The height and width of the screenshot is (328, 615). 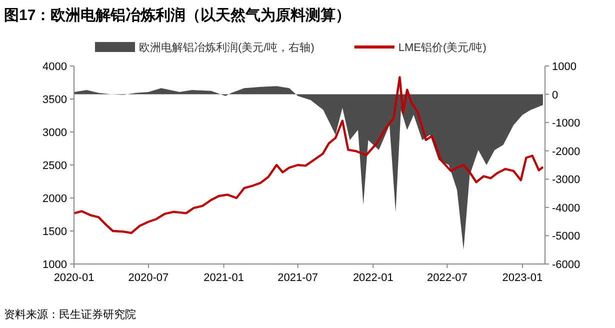 I want to click on legend-label: LME铝价(美元/吨), so click(x=442, y=47).